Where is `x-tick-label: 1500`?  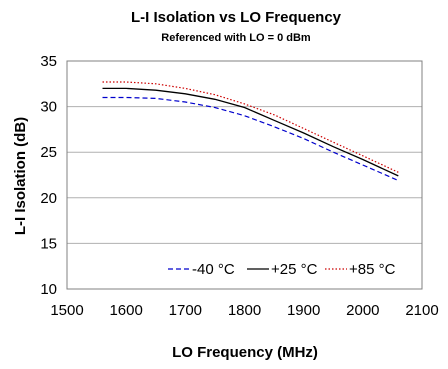 x-tick-label: 1500 is located at coordinates (66, 310).